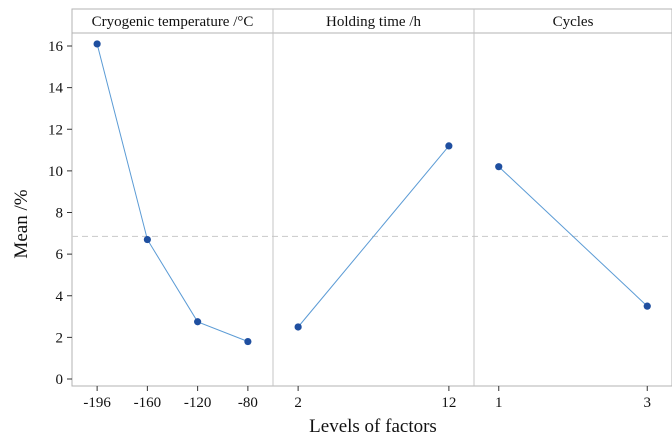  What do you see at coordinates (56, 47) in the screenshot?
I see `y-tick-label: 16` at bounding box center [56, 47].